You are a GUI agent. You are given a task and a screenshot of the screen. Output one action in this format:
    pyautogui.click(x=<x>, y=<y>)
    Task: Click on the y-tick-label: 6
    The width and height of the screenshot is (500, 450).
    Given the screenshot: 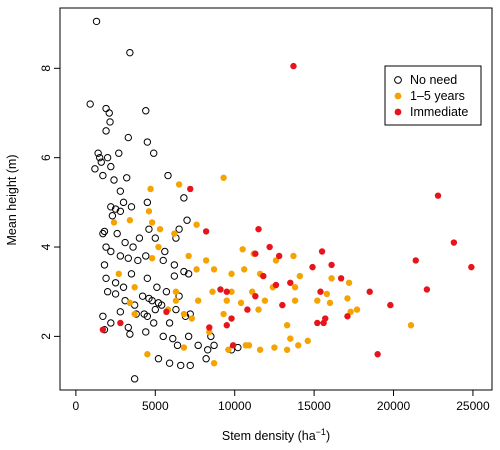 What is the action you would take?
    pyautogui.click(x=46, y=157)
    